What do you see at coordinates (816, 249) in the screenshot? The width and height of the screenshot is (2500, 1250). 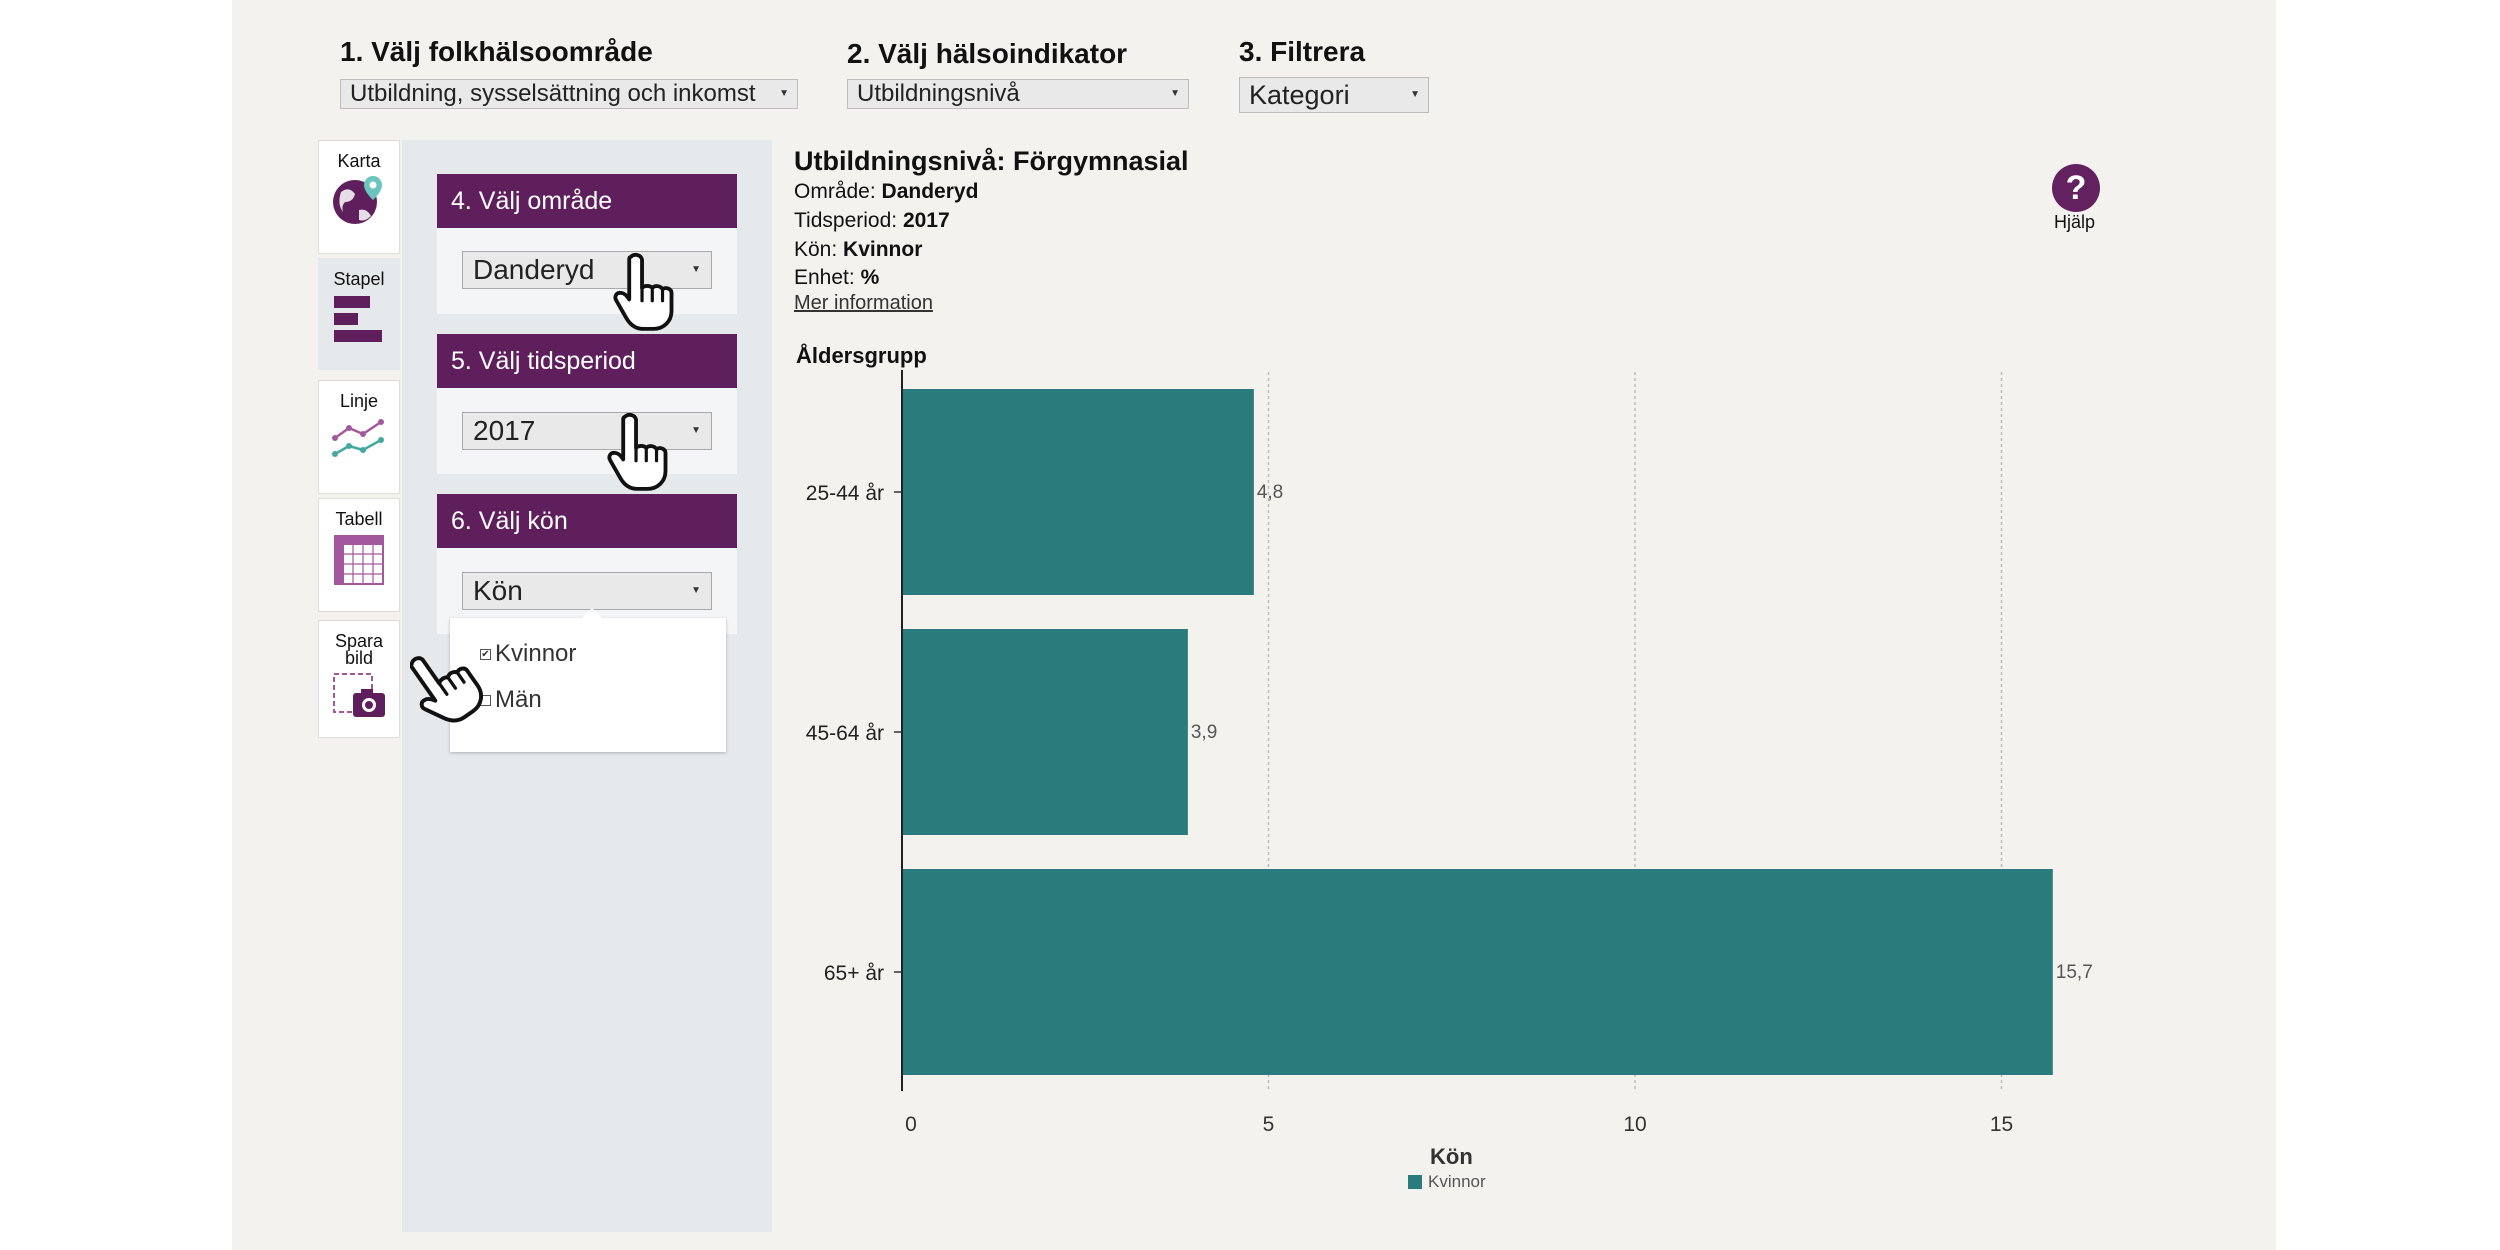 I see `info-sex-label: Kön:` at bounding box center [816, 249].